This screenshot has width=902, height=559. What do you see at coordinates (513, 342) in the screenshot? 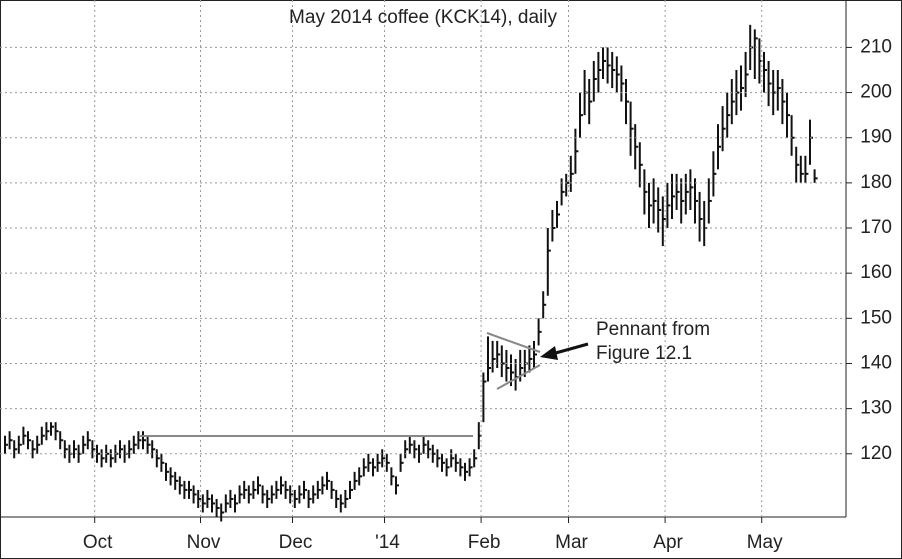
I see `pennant-upper` at bounding box center [513, 342].